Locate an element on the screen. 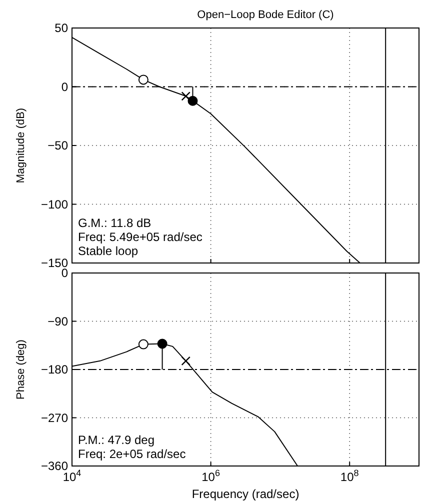  annotation: Freq: 5.49e+05 rad/sec is located at coordinates (140, 237).